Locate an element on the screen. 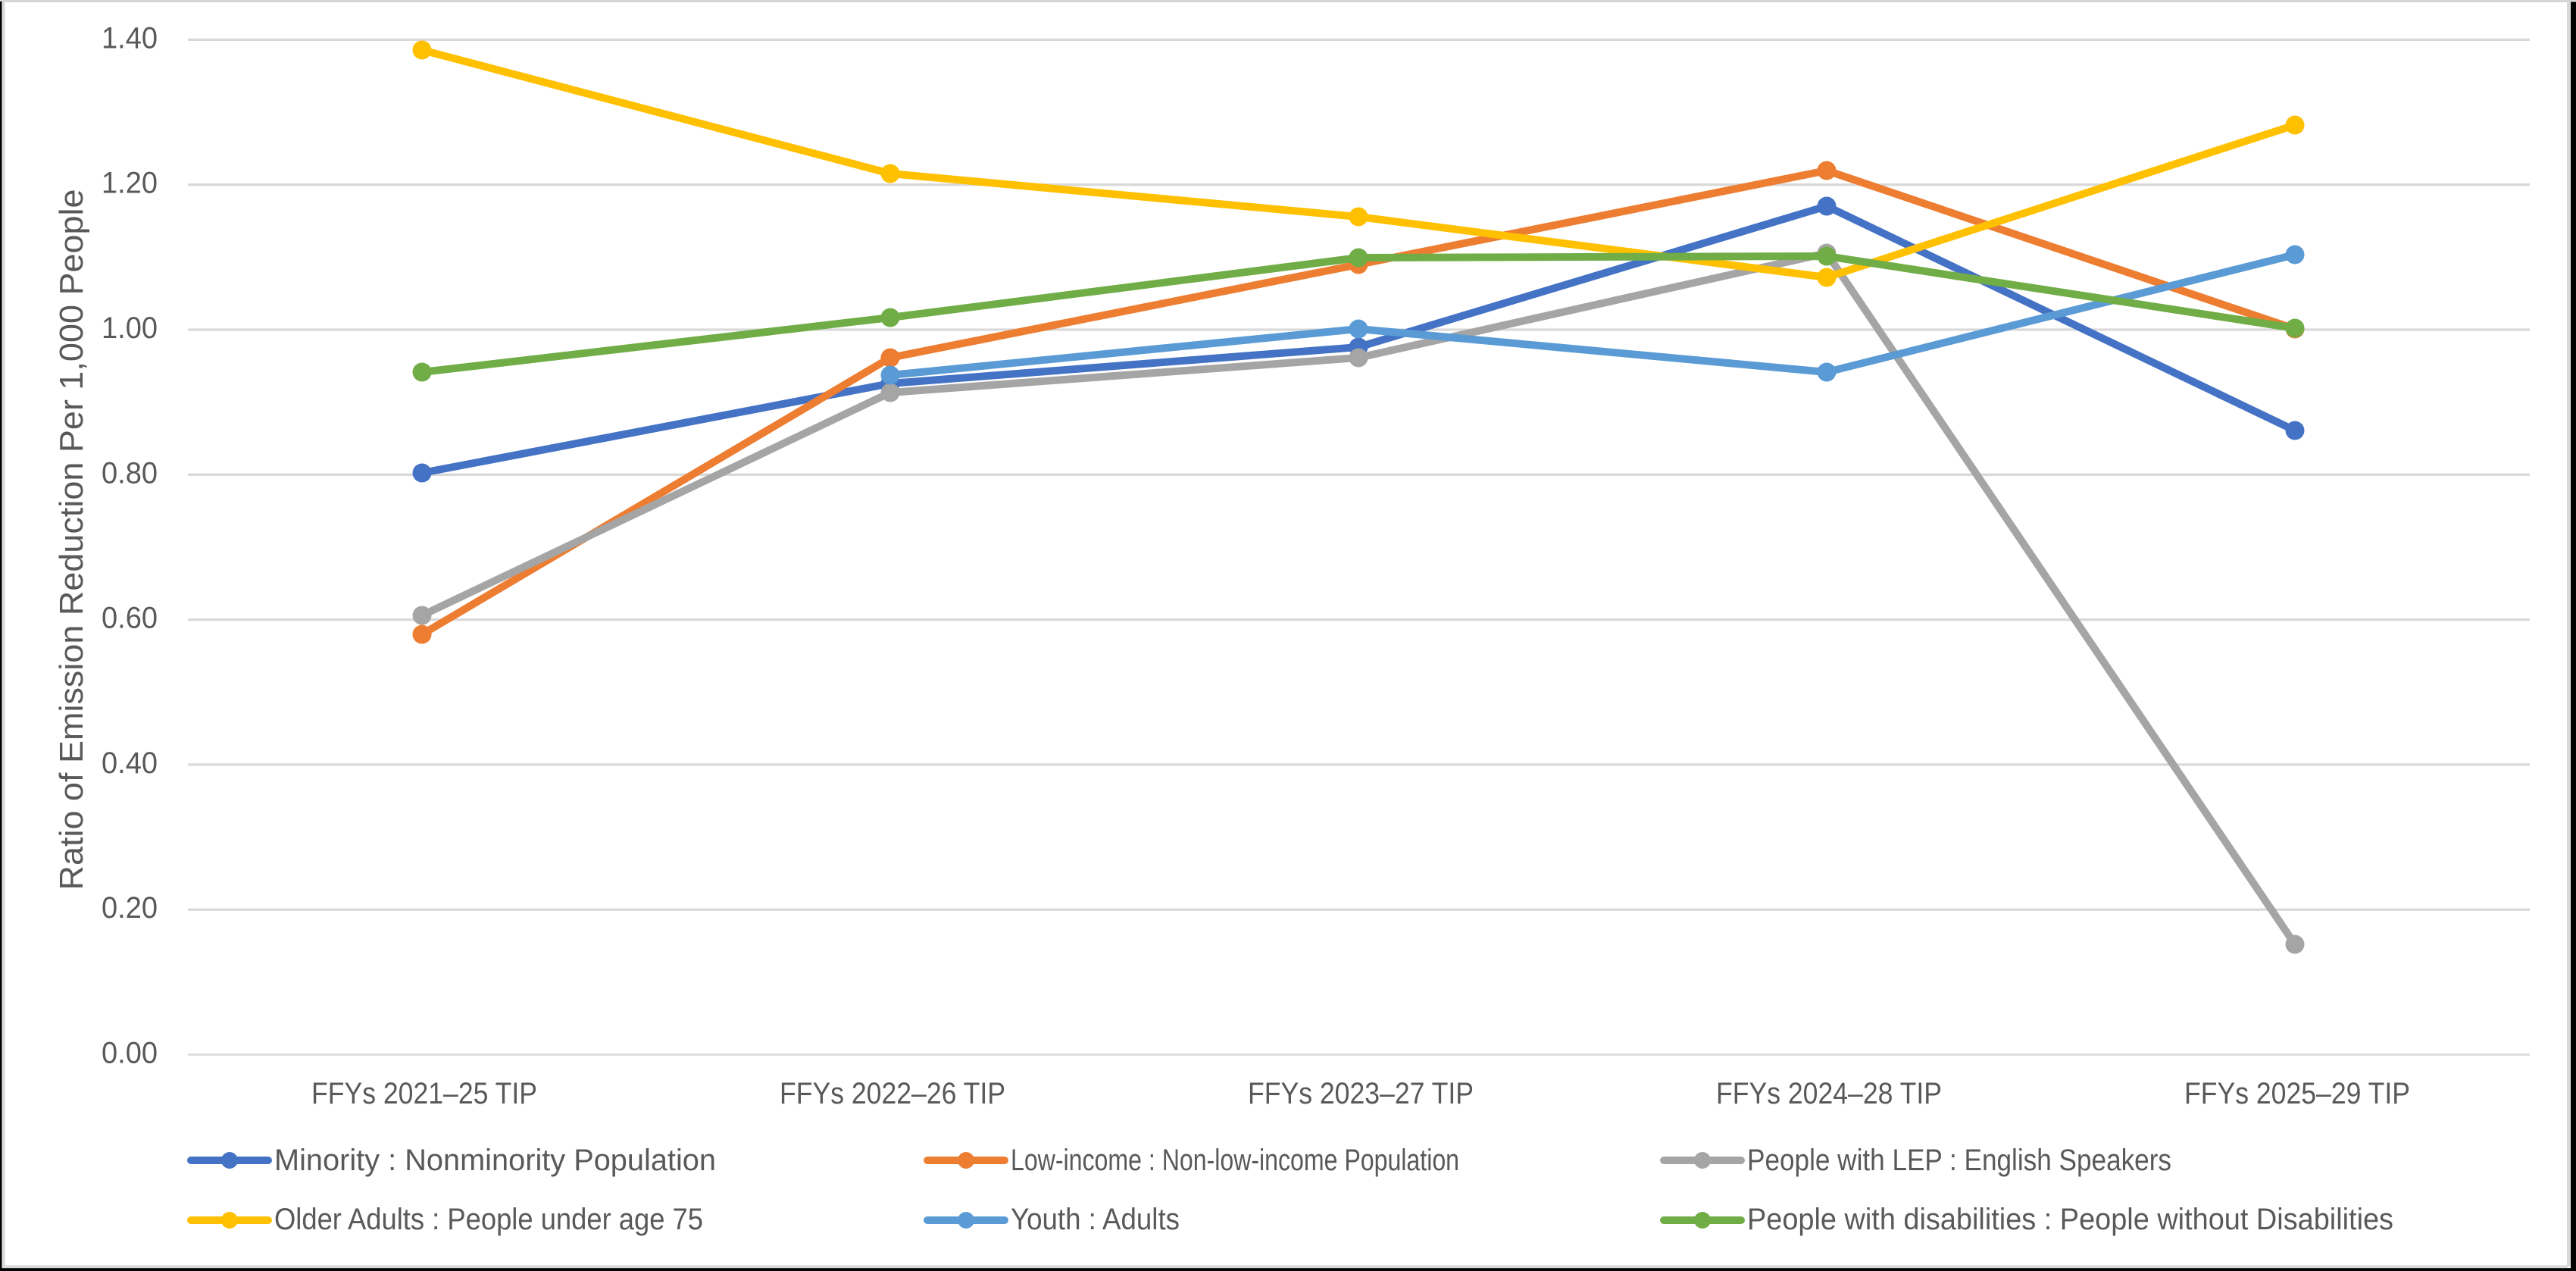 The width and height of the screenshot is (2576, 1271). svg-text: 0.60 is located at coordinates (130, 618).